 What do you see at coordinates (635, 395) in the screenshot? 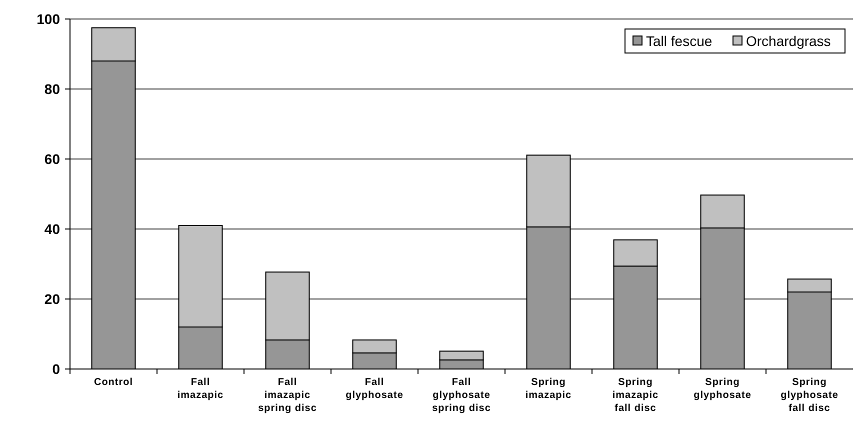
I see `x-tick-label: Spring imazapic fall disc` at bounding box center [635, 395].